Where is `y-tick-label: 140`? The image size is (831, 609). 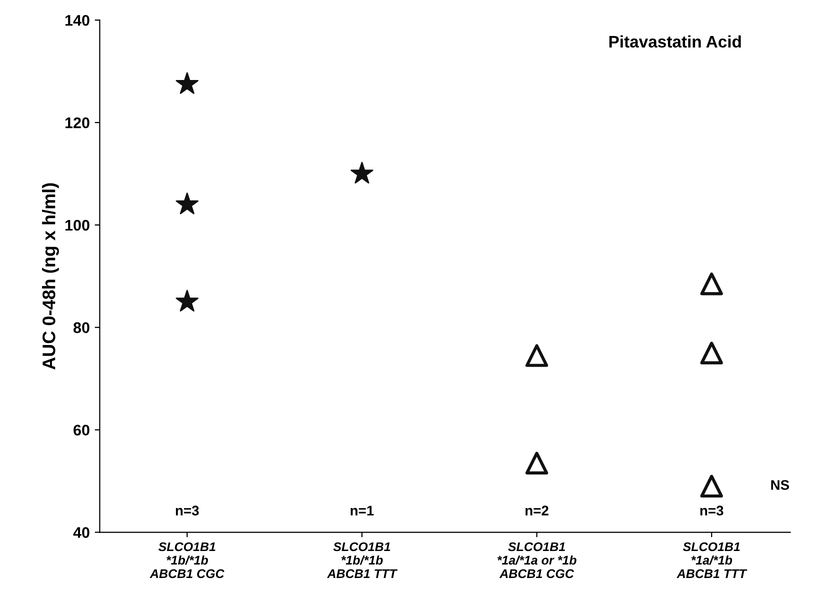
y-tick-label: 140 is located at coordinates (77, 20).